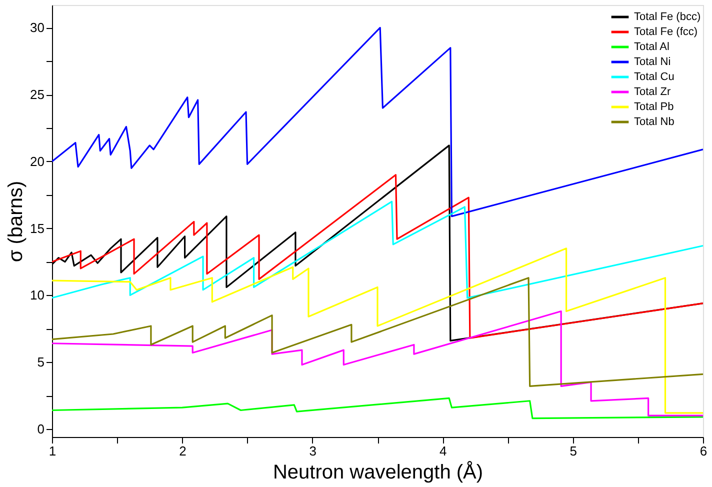  Describe the element at coordinates (573, 451) in the screenshot. I see `x-tick-label: 5` at that location.